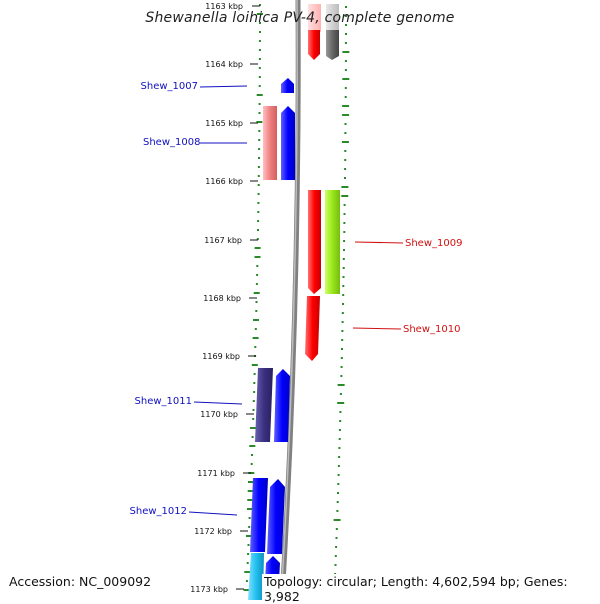  I want to click on cog-block-gray-top-light, so click(332, 17).